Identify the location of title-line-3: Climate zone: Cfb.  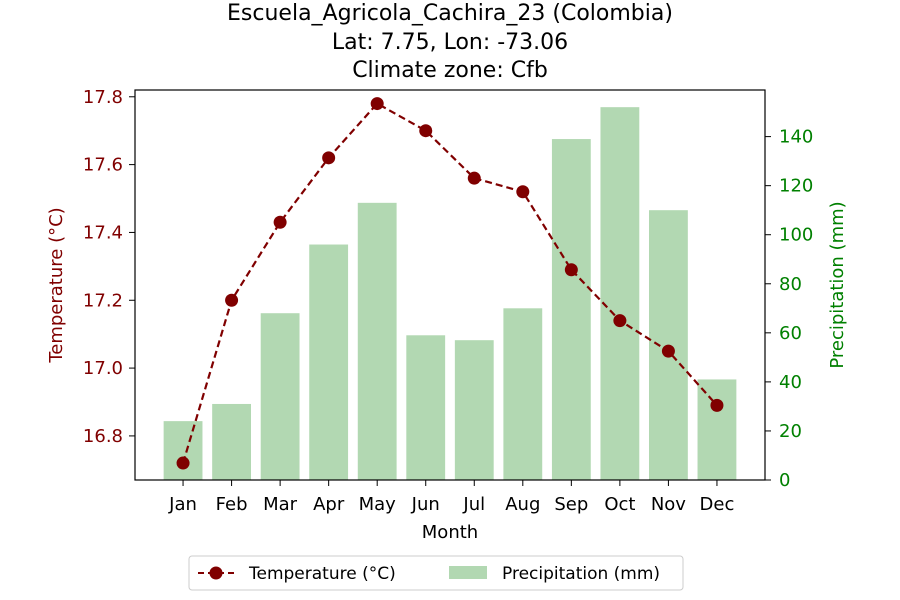
(450, 70).